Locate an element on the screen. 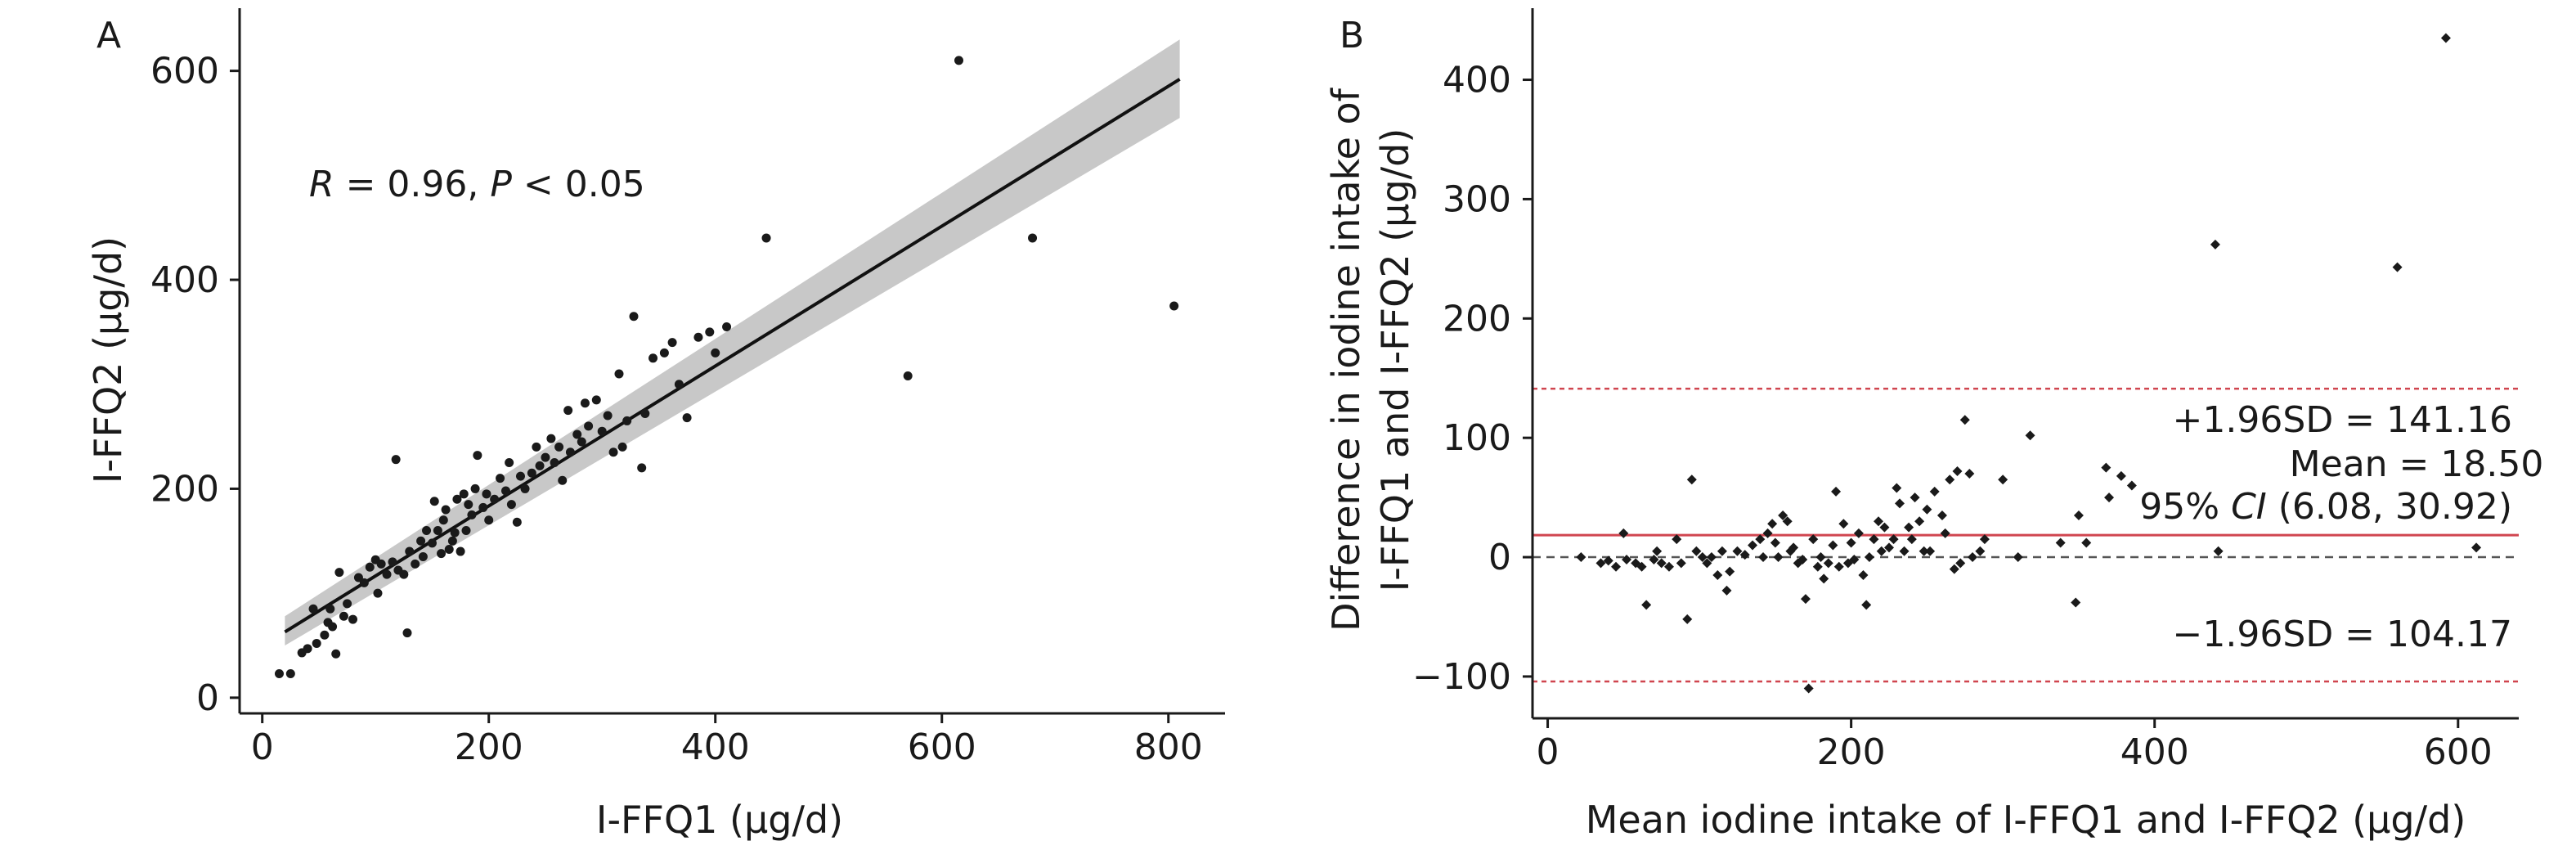 This screenshot has height=841, width=2576. p-symbol: P is located at coordinates (501, 184).